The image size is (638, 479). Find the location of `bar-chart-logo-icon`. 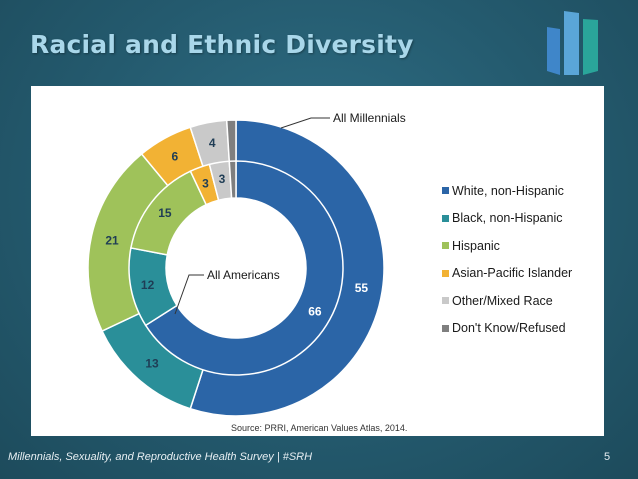

bar-chart-logo-icon is located at coordinates (572, 43).